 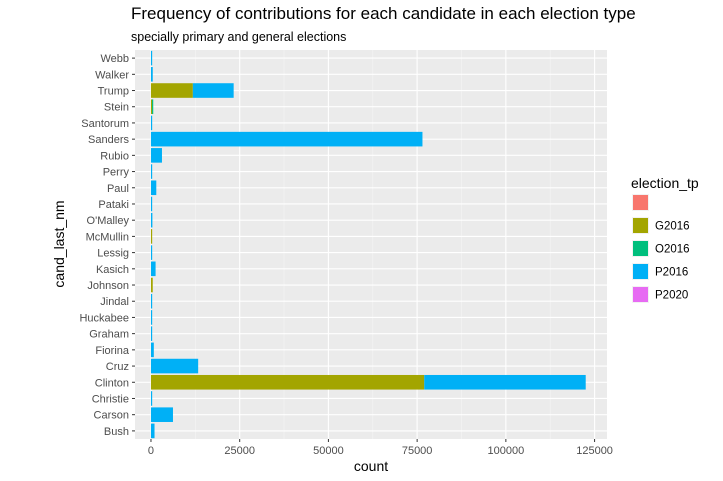 What do you see at coordinates (116, 173) in the screenshot?
I see `y-tick-label: Perry` at bounding box center [116, 173].